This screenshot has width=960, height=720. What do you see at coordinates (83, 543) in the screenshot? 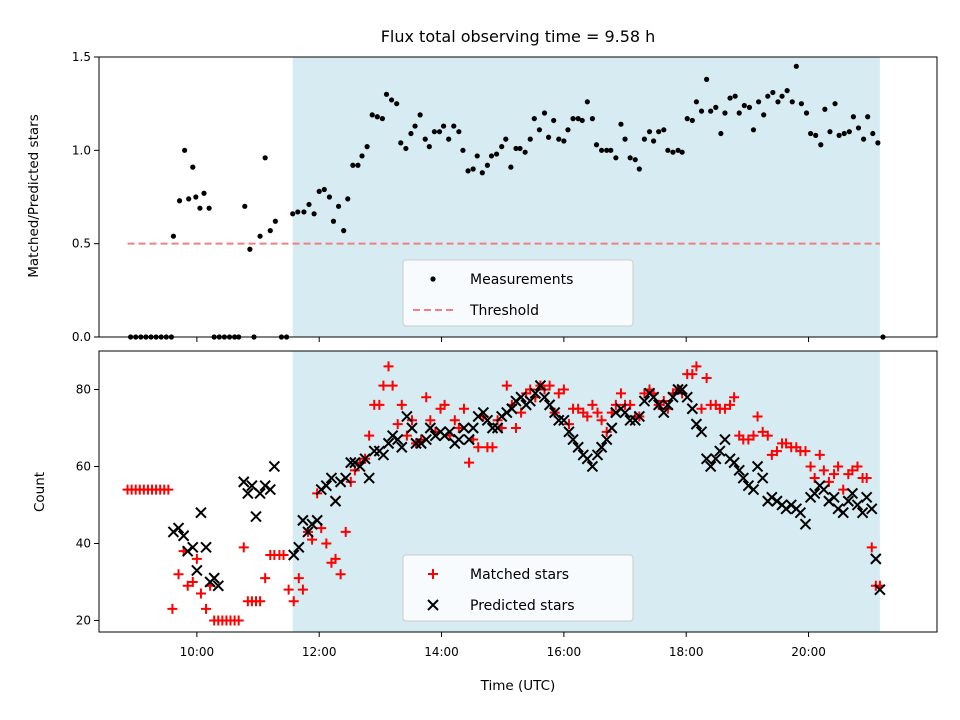
I see `y-tick-label: 40` at bounding box center [83, 543].